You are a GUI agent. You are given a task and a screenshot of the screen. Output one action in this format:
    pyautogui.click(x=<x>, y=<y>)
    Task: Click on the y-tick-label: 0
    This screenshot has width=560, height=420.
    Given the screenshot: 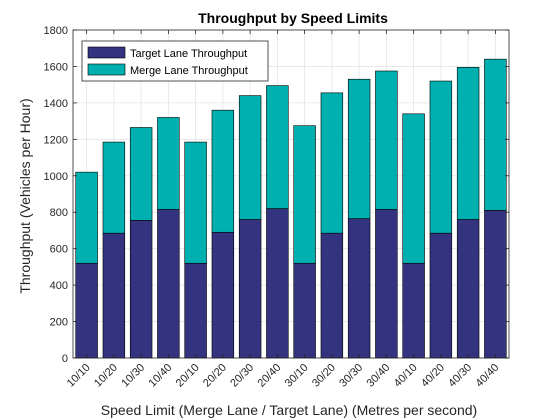 What is the action you would take?
    pyautogui.click(x=65, y=359)
    